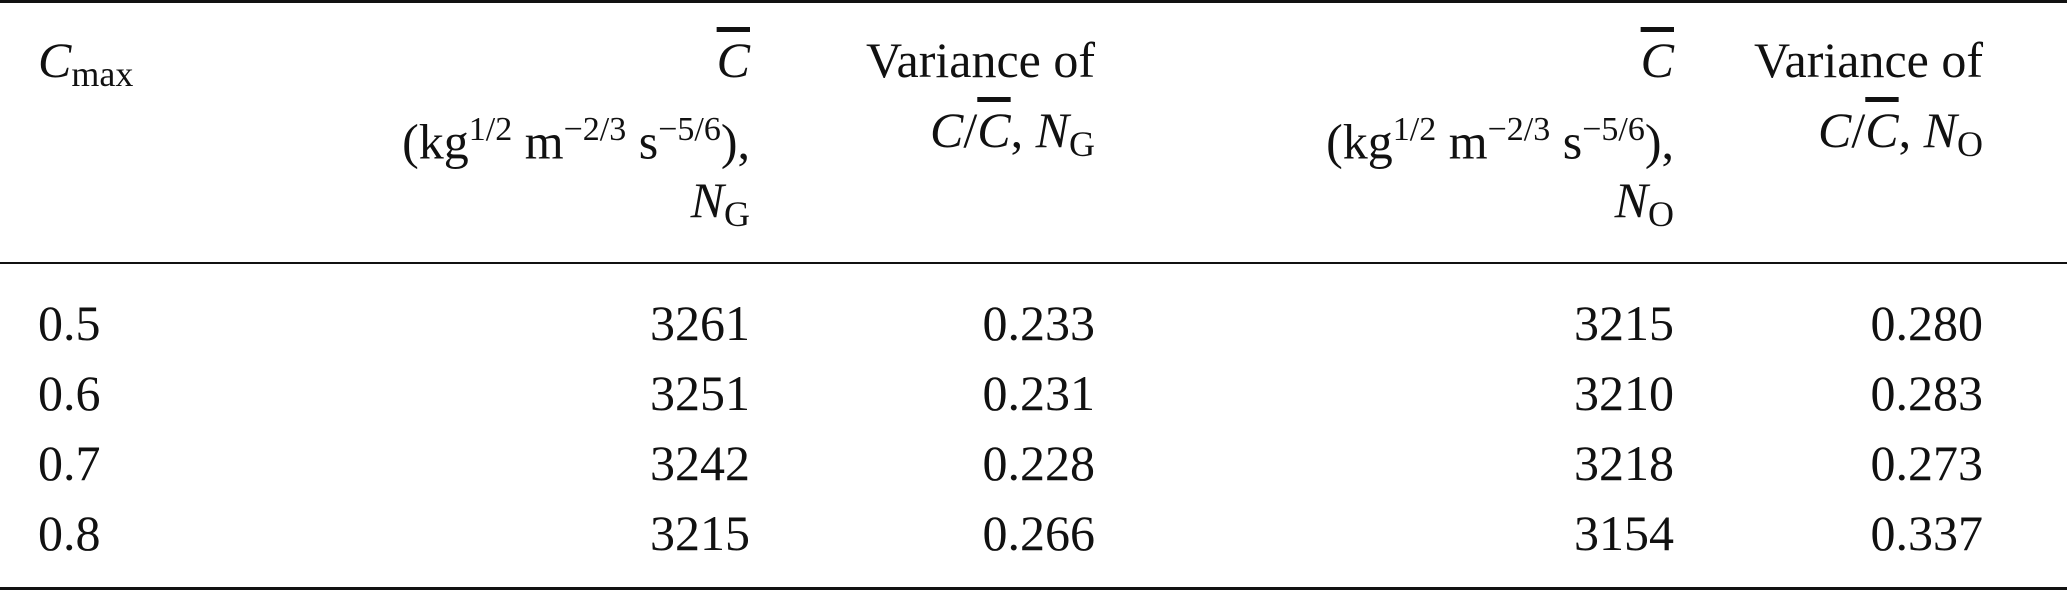 Image resolution: width=2067 pixels, height=591 pixels. I want to click on cell-cbar-ng: 3242, so click(700, 463).